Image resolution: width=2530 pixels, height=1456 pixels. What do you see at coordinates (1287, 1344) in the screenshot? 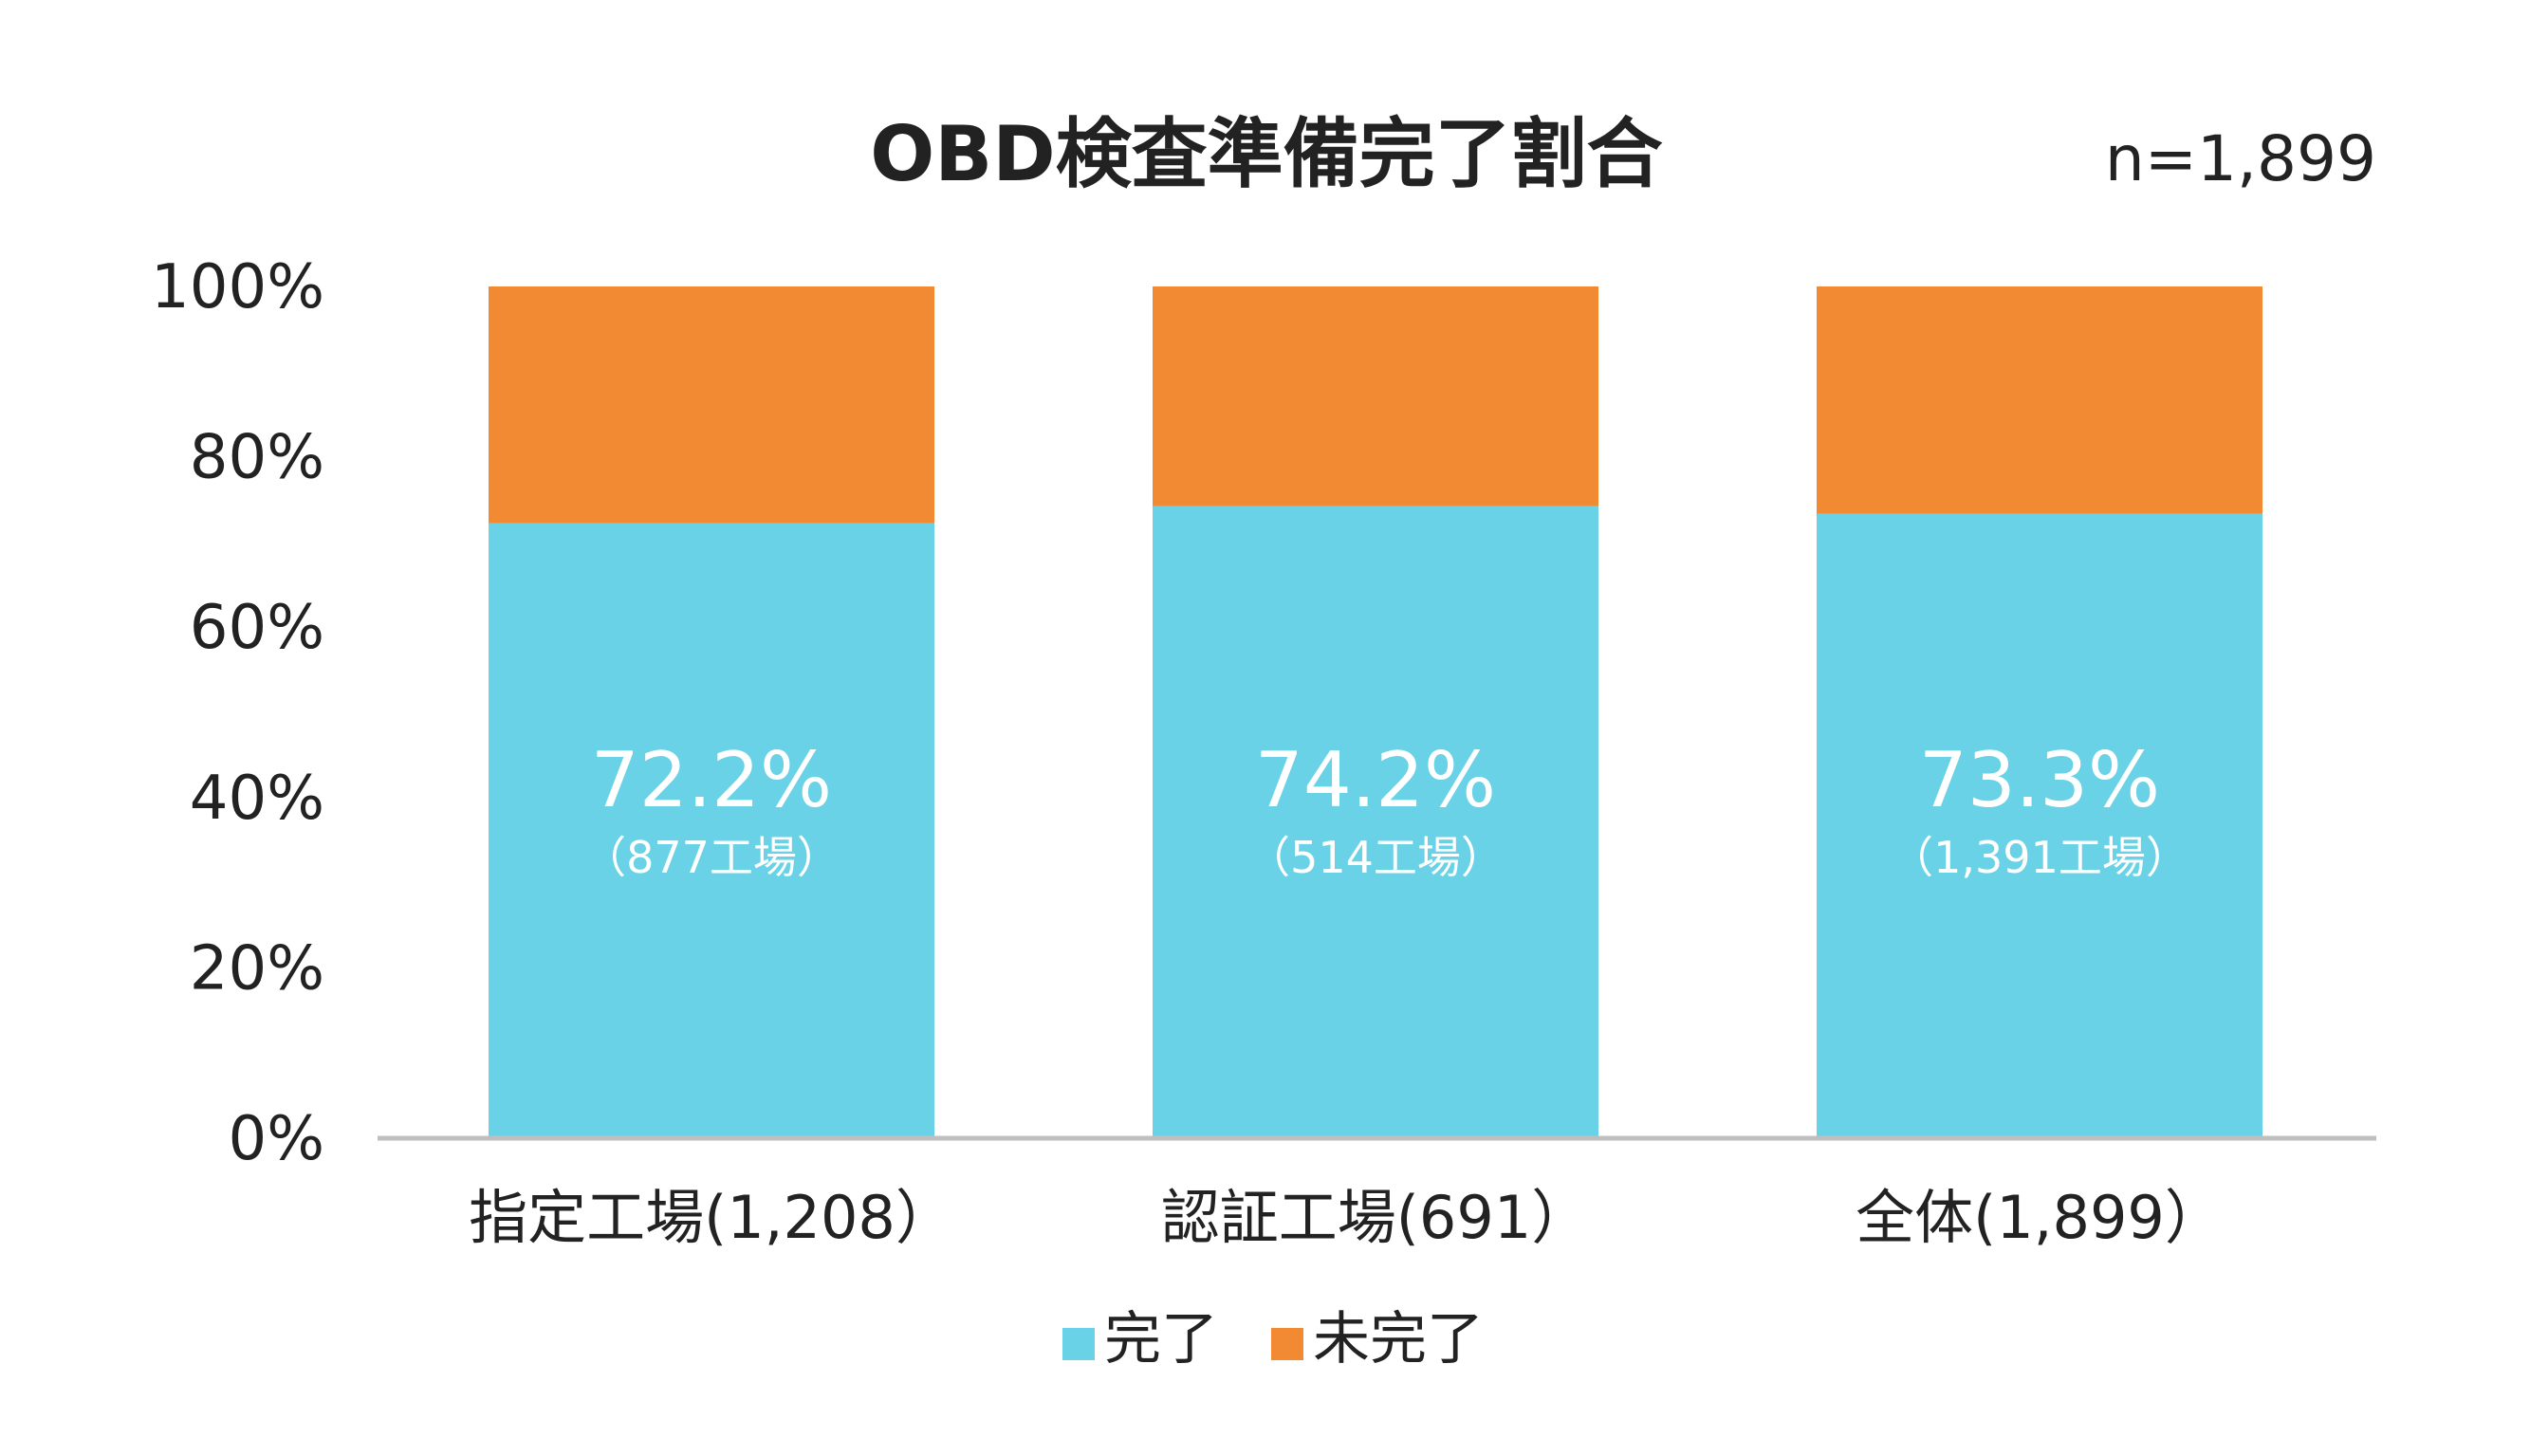
I see `legend-swatch-not-completed` at bounding box center [1287, 1344].